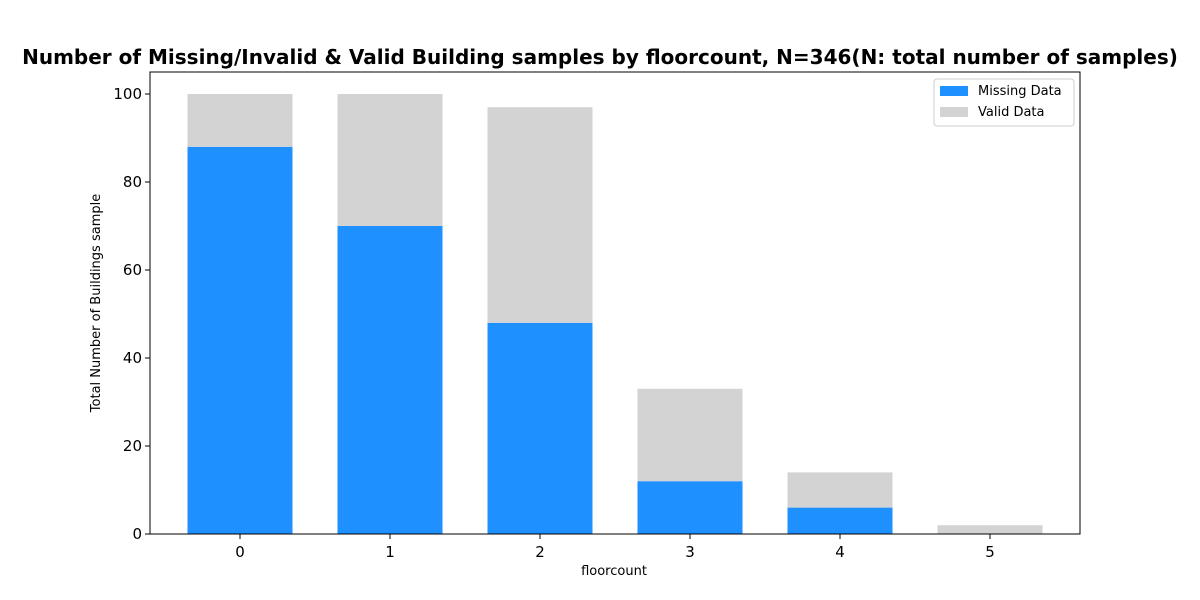  I want to click on legend-swatch-valid-data, so click(954, 112).